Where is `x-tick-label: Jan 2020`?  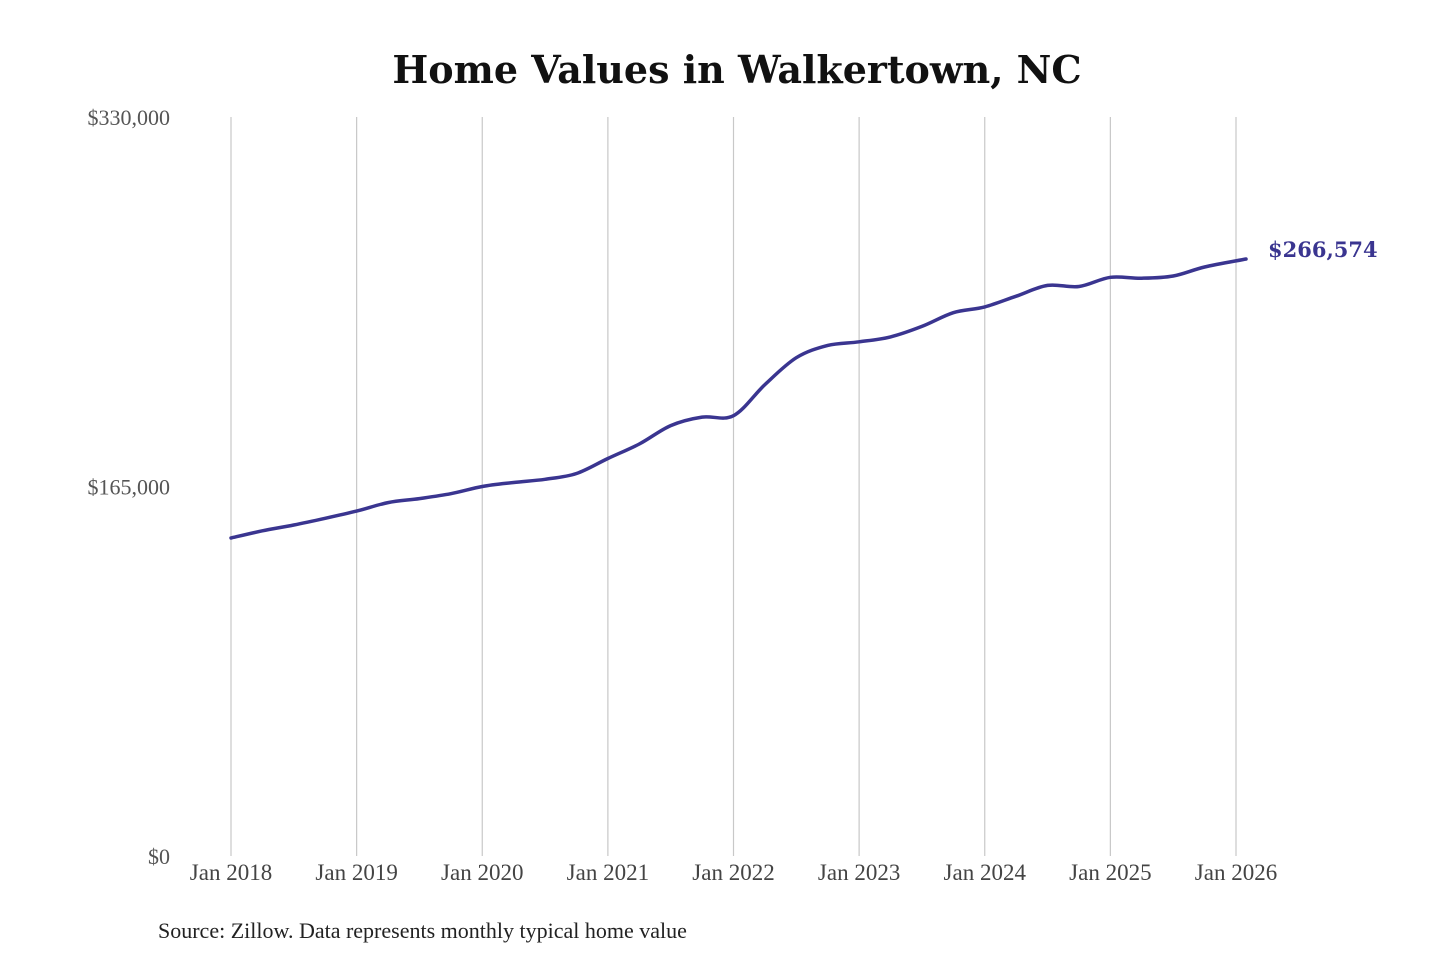 x-tick-label: Jan 2020 is located at coordinates (482, 872).